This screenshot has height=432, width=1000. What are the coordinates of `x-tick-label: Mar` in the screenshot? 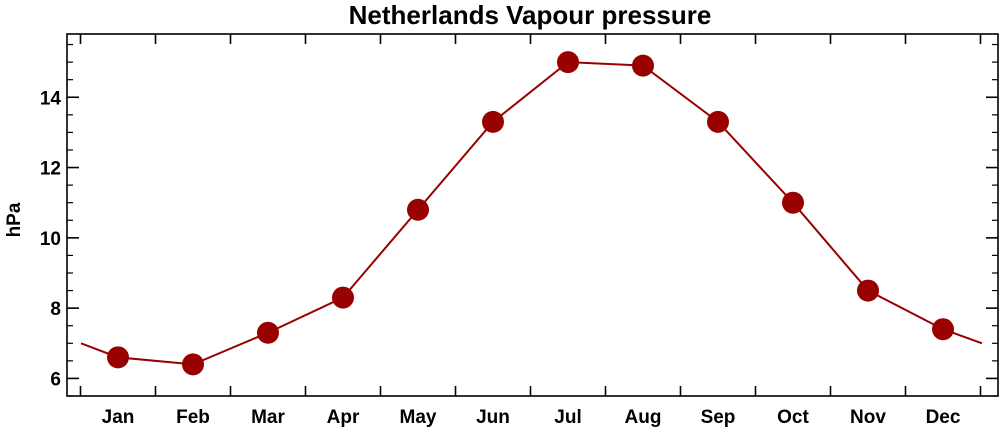 It's located at (268, 417).